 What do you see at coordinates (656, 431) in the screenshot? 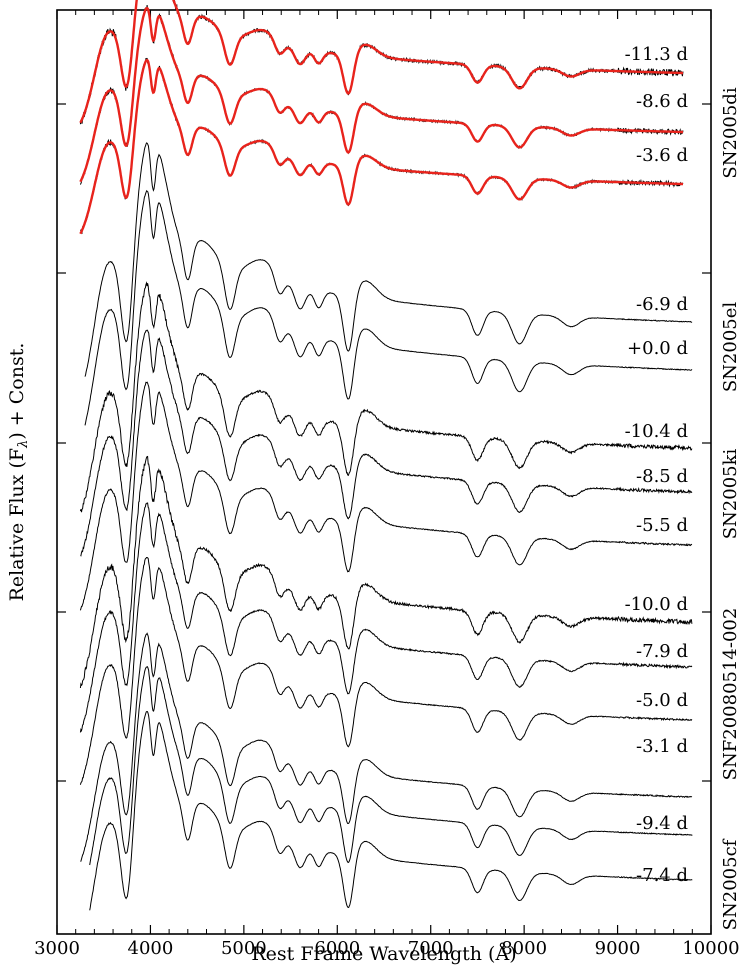
I see `phase-label: -10.4 d` at bounding box center [656, 431].